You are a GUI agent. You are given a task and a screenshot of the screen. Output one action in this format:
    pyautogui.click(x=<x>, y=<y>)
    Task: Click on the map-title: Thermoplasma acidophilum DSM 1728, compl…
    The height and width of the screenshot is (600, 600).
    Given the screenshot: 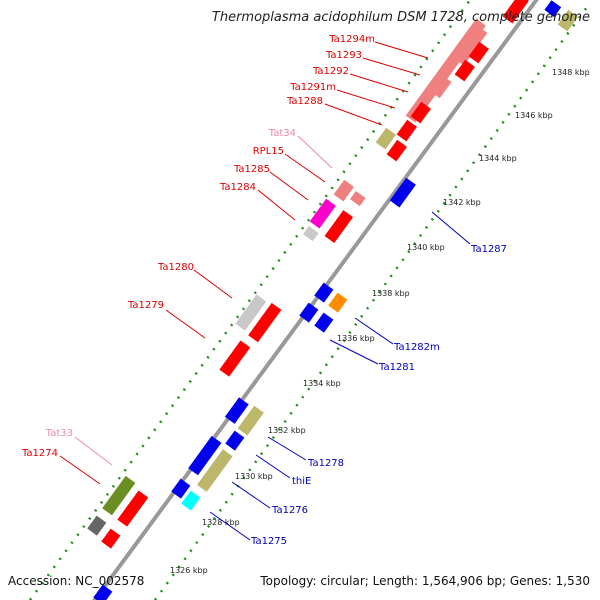 What is the action you would take?
    pyautogui.click(x=400, y=17)
    